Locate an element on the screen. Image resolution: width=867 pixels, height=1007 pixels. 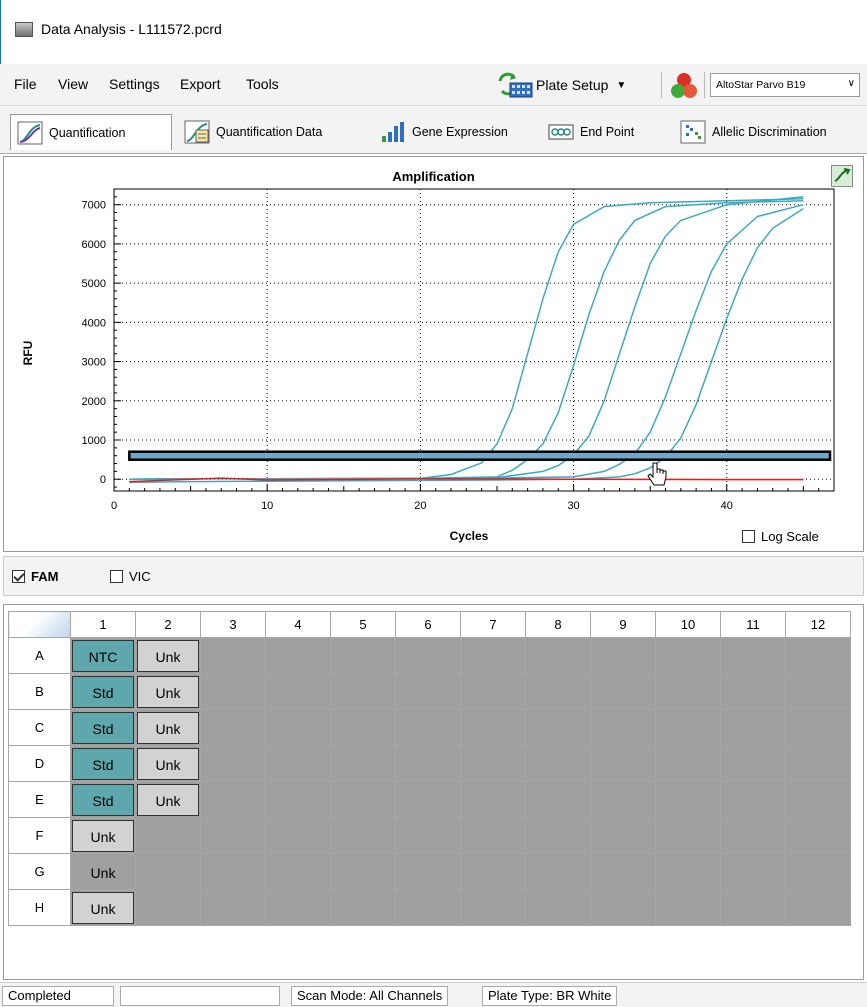
menu-tools: Tools is located at coordinates (262, 84).